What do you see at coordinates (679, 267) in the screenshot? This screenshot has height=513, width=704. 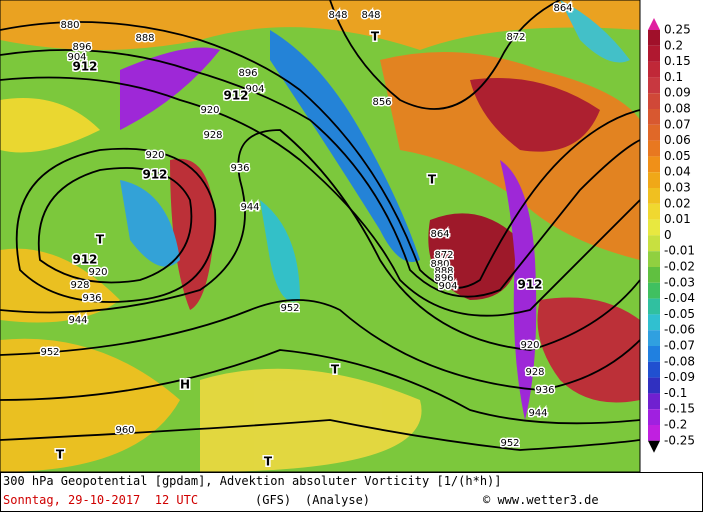 I see `colorbar-label: -0.02` at bounding box center [679, 267].